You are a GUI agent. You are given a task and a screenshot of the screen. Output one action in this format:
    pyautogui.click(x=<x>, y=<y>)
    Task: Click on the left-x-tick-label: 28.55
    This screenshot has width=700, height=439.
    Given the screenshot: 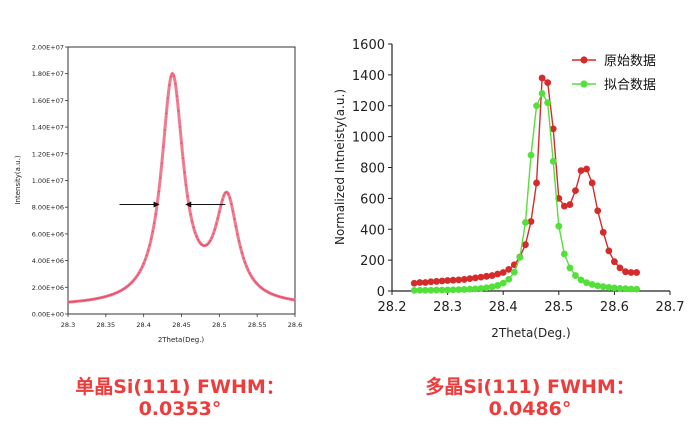 What is the action you would take?
    pyautogui.click(x=257, y=325)
    